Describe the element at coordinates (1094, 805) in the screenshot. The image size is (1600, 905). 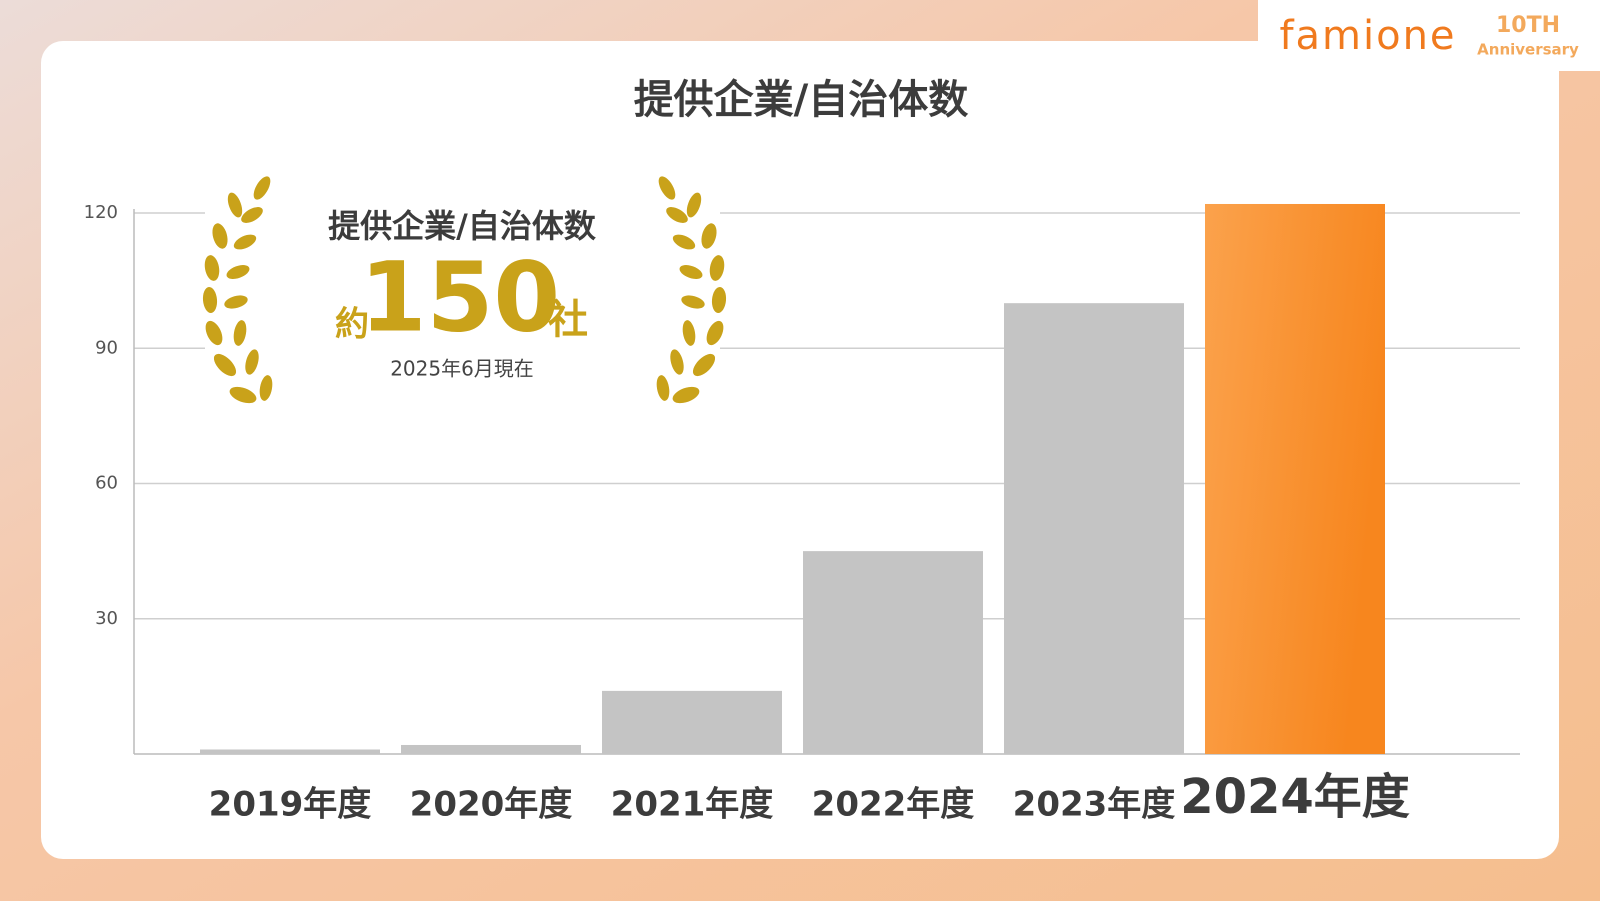
I see `x-tick-label: 2023年度` at that location.